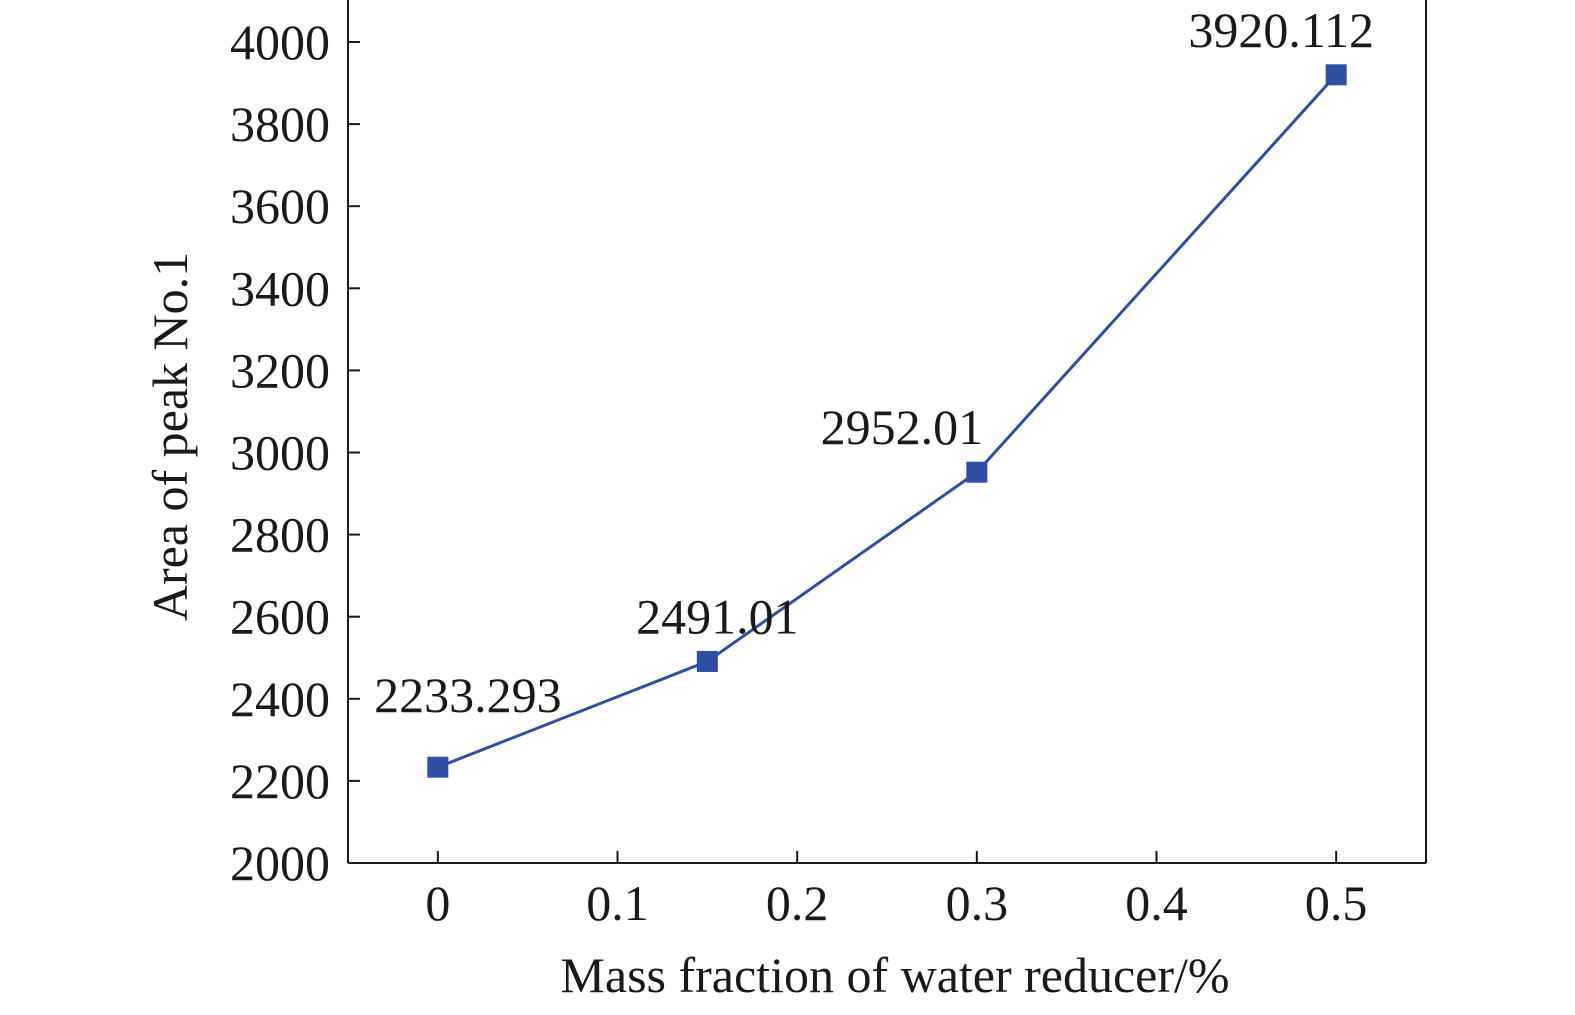 The height and width of the screenshot is (1015, 1575). Describe the element at coordinates (1156, 903) in the screenshot. I see `x-tick-label: 0.4` at that location.